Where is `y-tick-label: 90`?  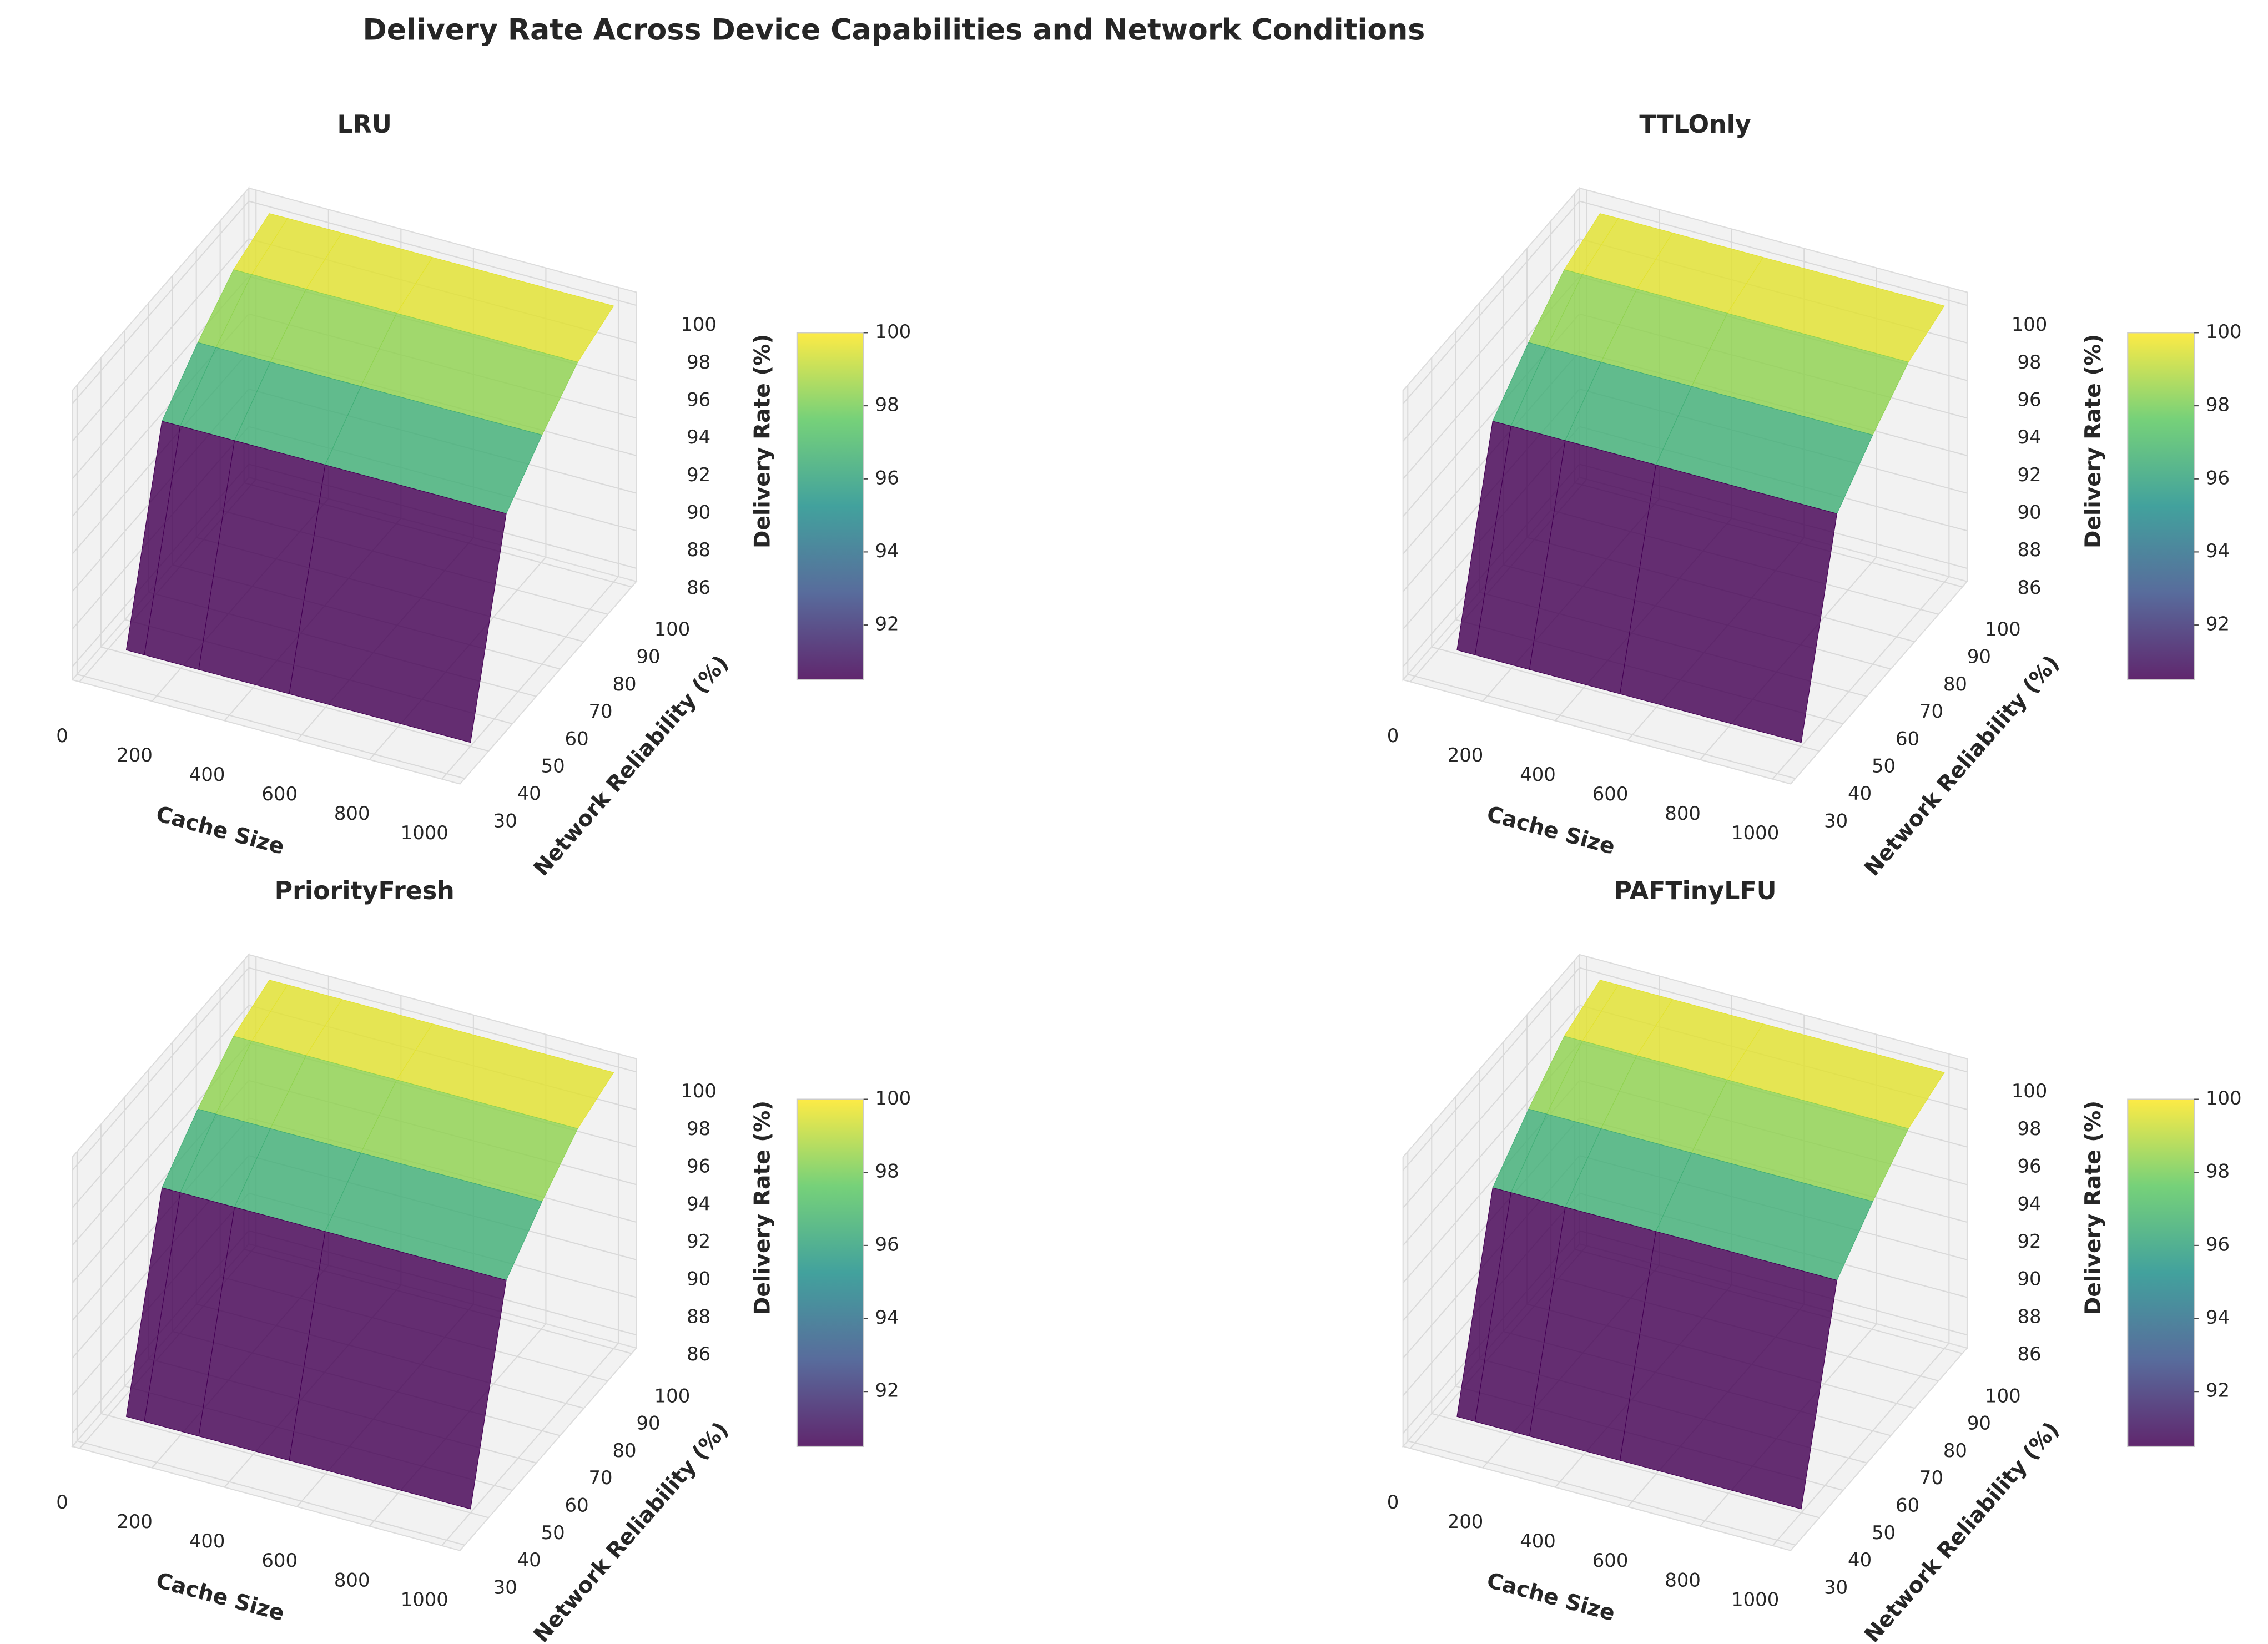 y-tick-label: 90 is located at coordinates (648, 1424).